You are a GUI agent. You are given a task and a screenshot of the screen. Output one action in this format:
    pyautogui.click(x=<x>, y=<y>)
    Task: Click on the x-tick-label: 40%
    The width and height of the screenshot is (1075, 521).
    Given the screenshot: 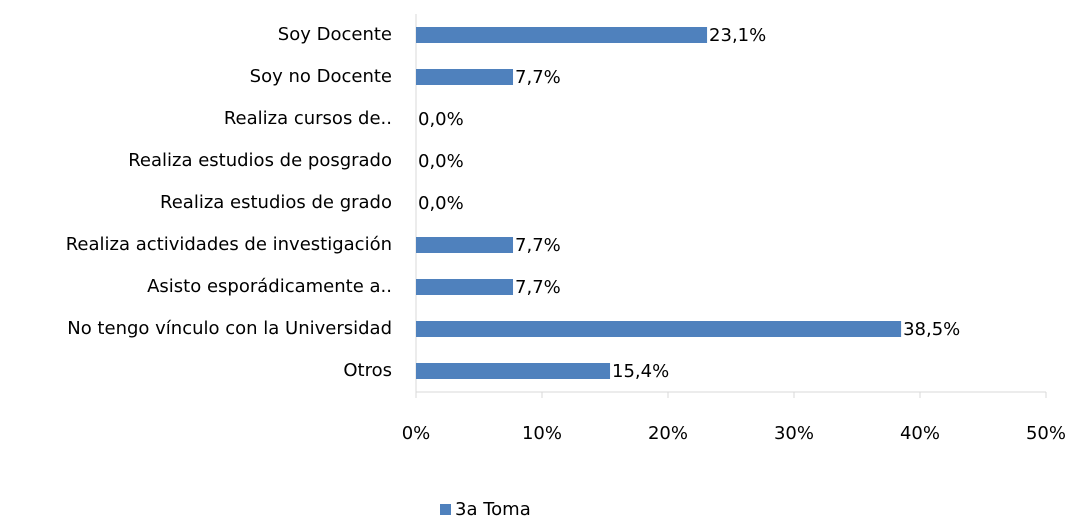 What is the action you would take?
    pyautogui.click(x=920, y=433)
    